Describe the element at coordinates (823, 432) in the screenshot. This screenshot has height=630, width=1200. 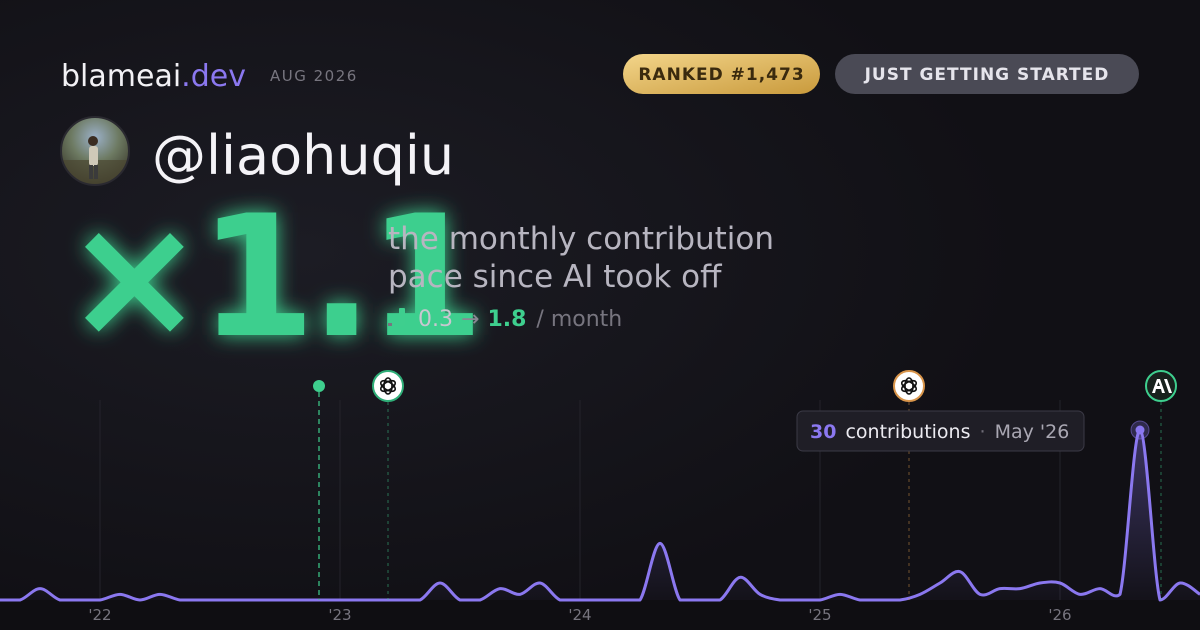
I see `tooltip-value: 30` at that location.